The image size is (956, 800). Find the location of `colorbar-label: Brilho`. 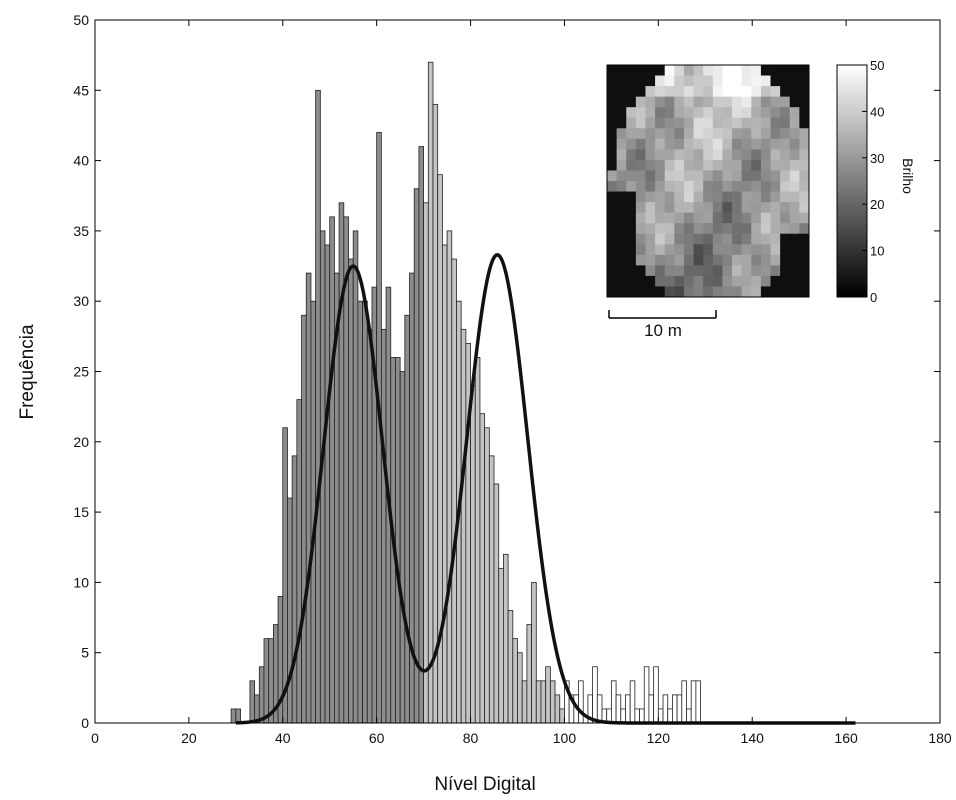

colorbar-label: Brilho is located at coordinates (908, 176).